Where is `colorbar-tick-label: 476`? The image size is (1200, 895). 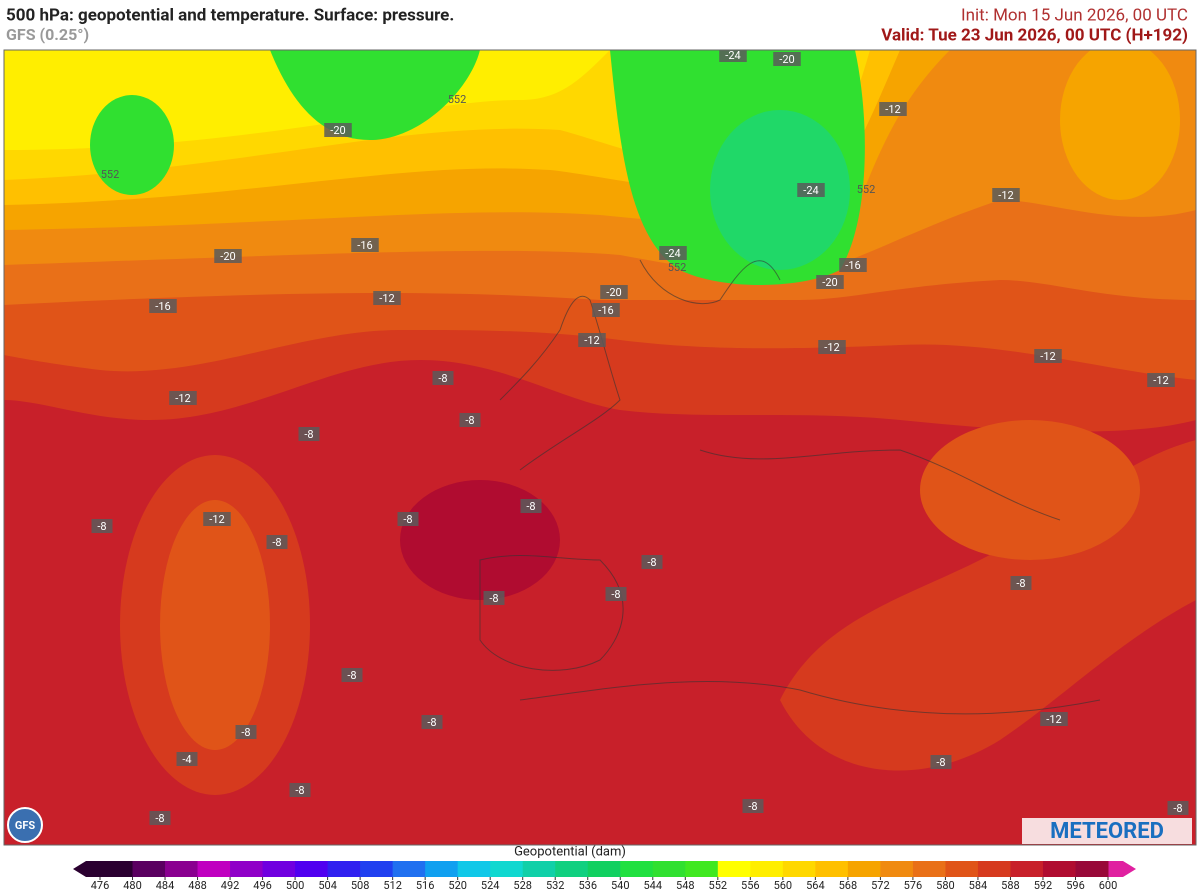
colorbar-tick-label: 476 is located at coordinates (100, 885).